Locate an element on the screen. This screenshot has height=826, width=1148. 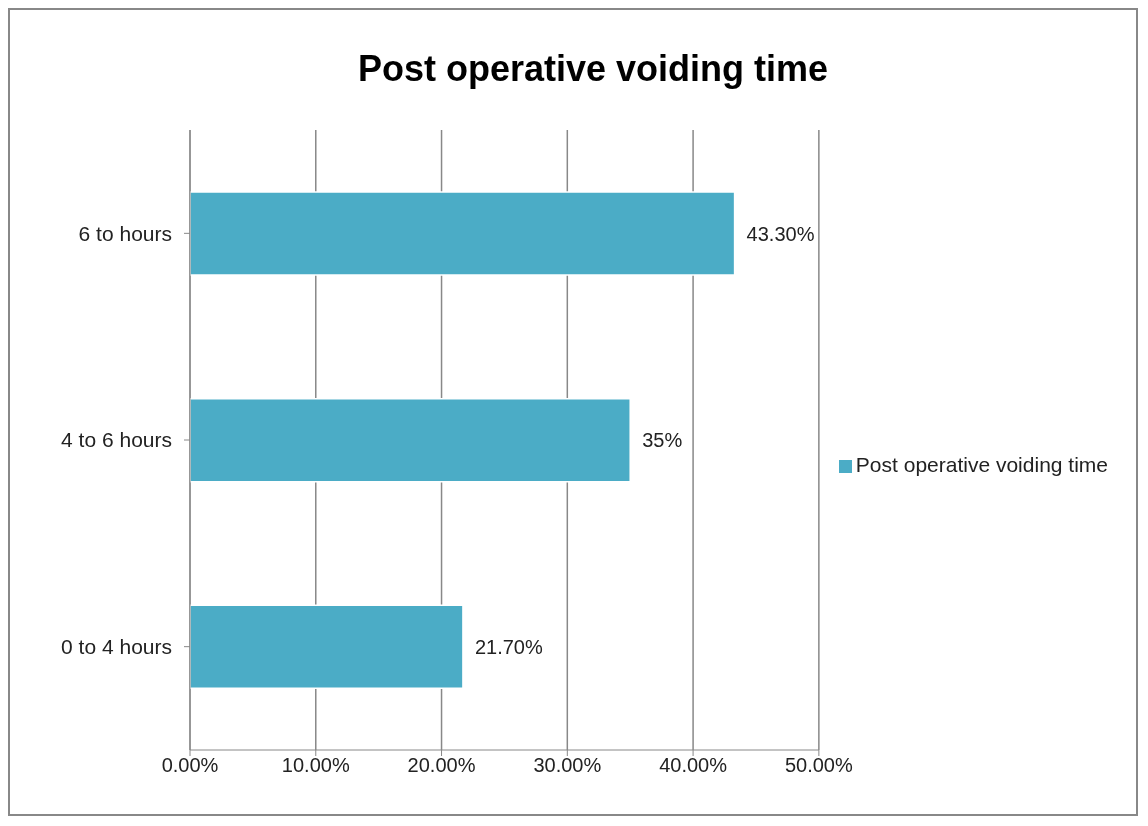
x-tick-label: 30.00% is located at coordinates (567, 765).